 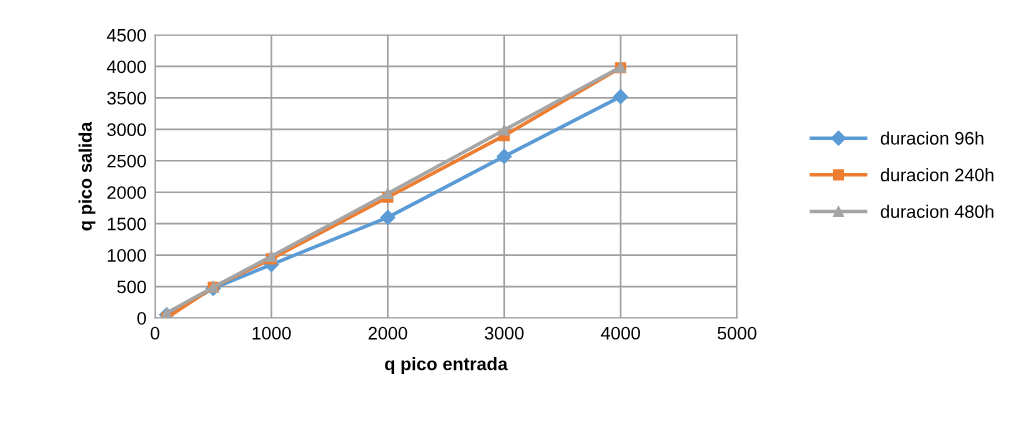 I want to click on y-tick-label: 2000, so click(x=126, y=192).